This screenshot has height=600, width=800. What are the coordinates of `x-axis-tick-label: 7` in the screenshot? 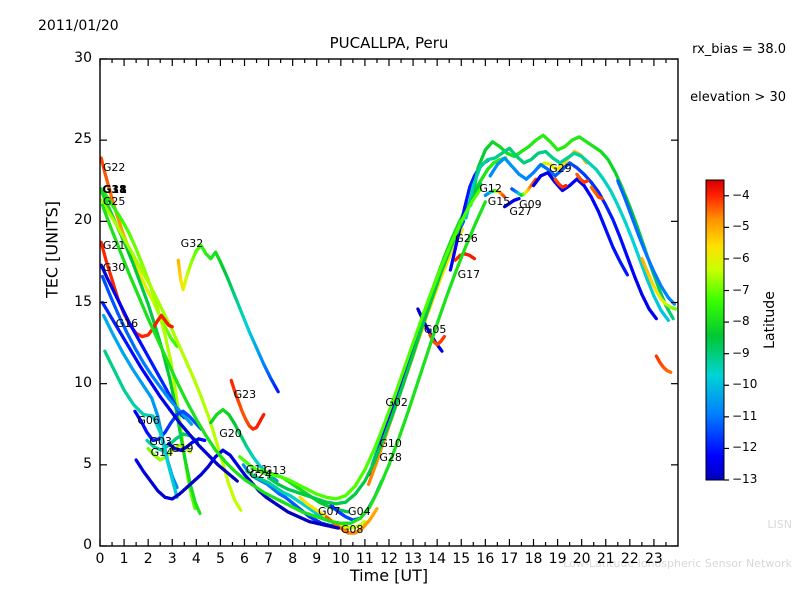 It's located at (269, 559).